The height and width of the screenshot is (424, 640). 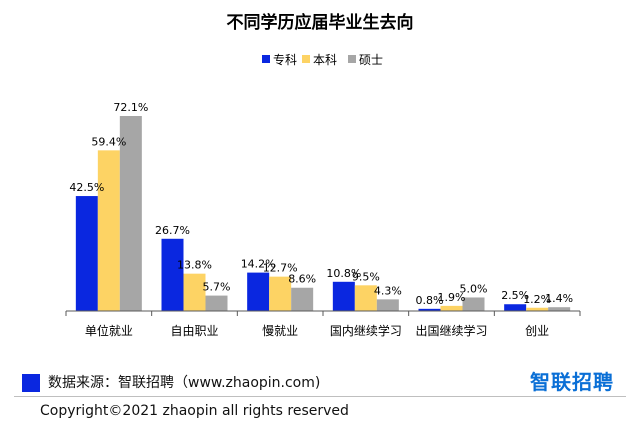 What do you see at coordinates (320, 22) in the screenshot?
I see `chart-title: 不同学历应届毕业生去向` at bounding box center [320, 22].